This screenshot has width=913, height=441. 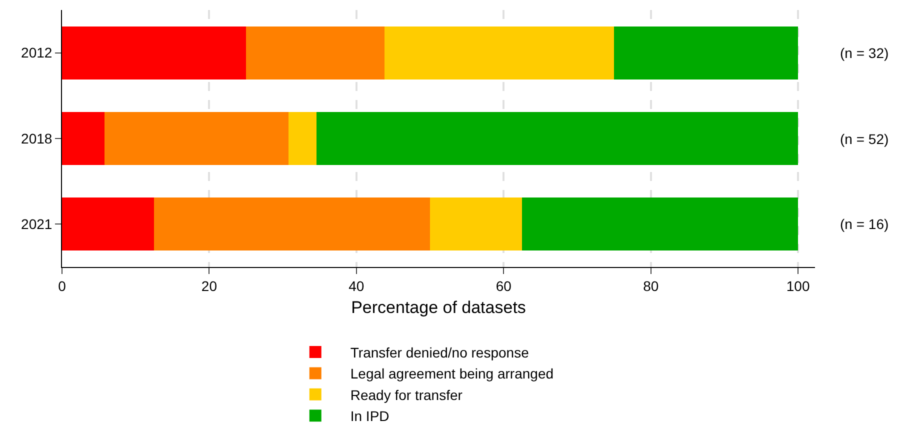 What do you see at coordinates (209, 286) in the screenshot?
I see `x-tick-label: 20` at bounding box center [209, 286].